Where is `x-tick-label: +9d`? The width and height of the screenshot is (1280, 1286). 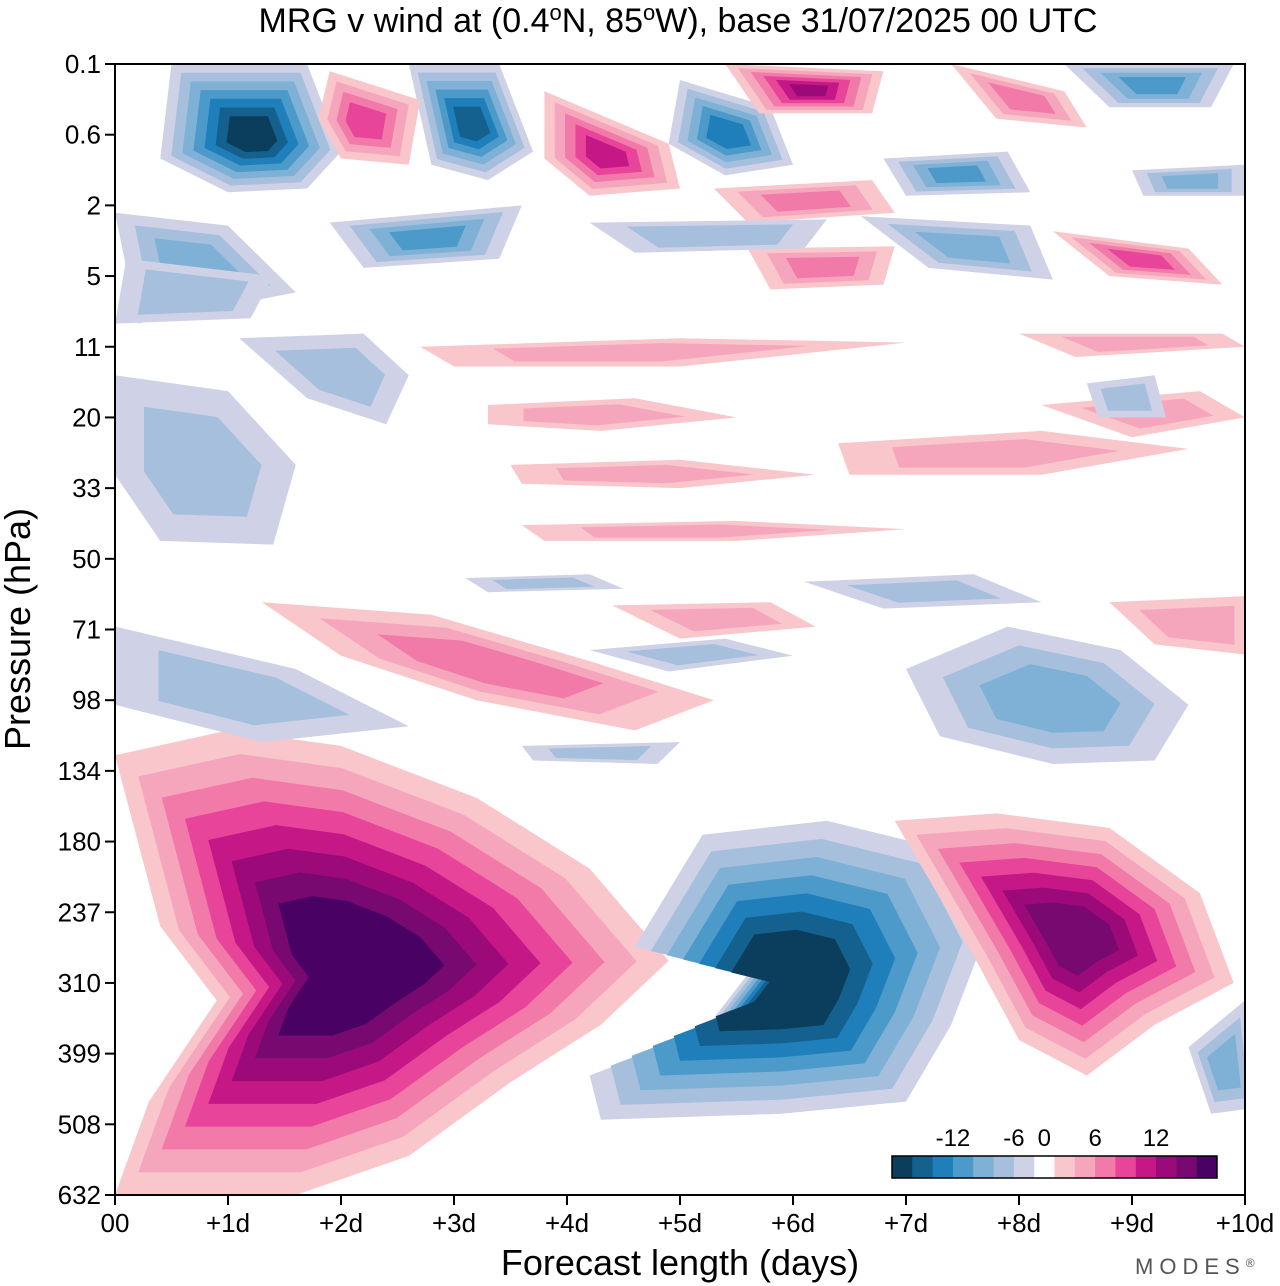 x-tick-label: +9d is located at coordinates (1132, 1223).